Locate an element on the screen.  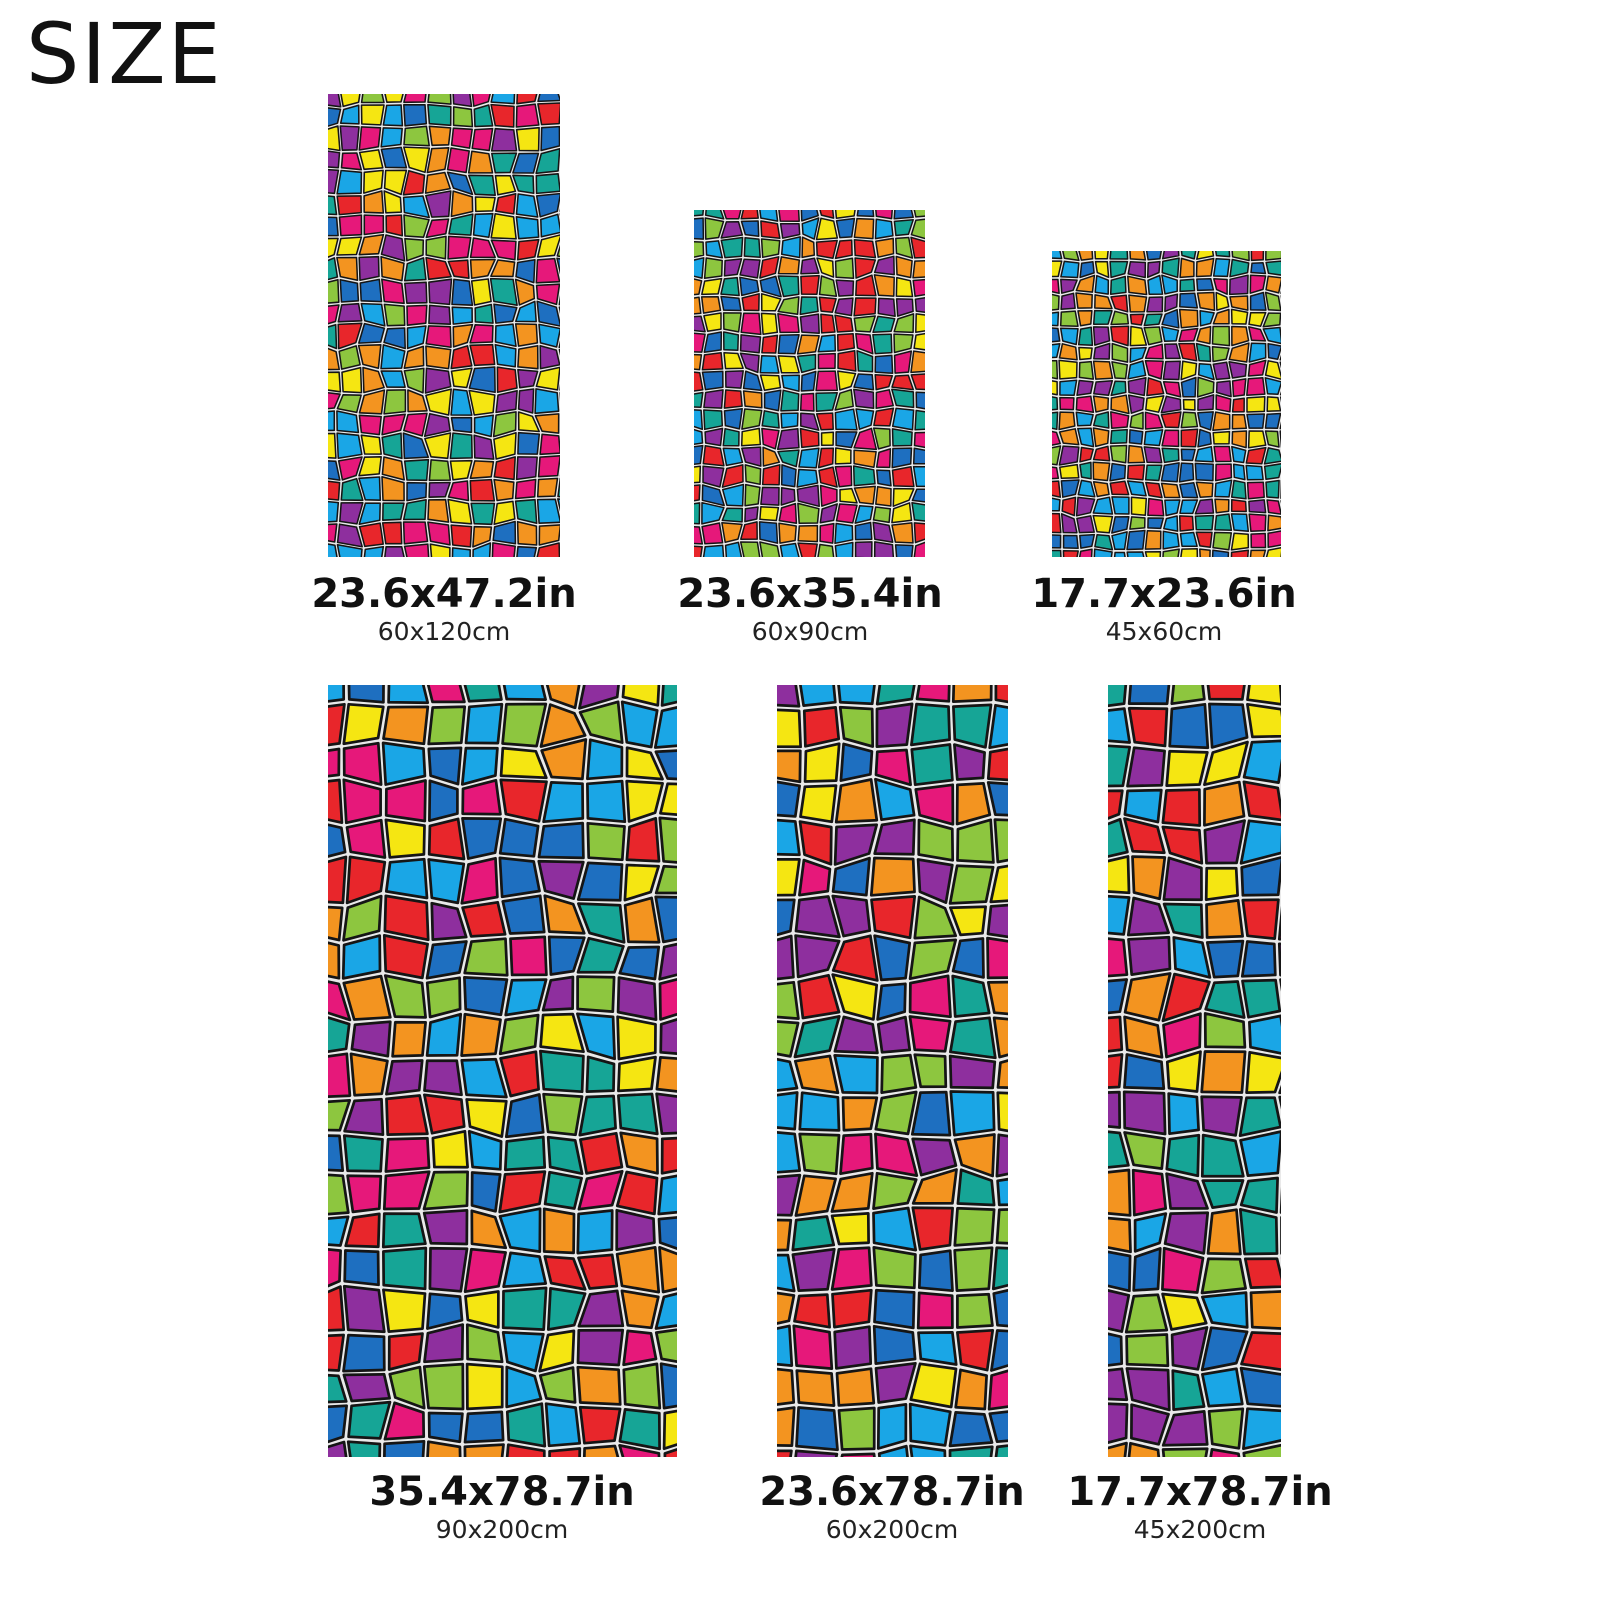
product-image-60x120 is located at coordinates (444, 325).